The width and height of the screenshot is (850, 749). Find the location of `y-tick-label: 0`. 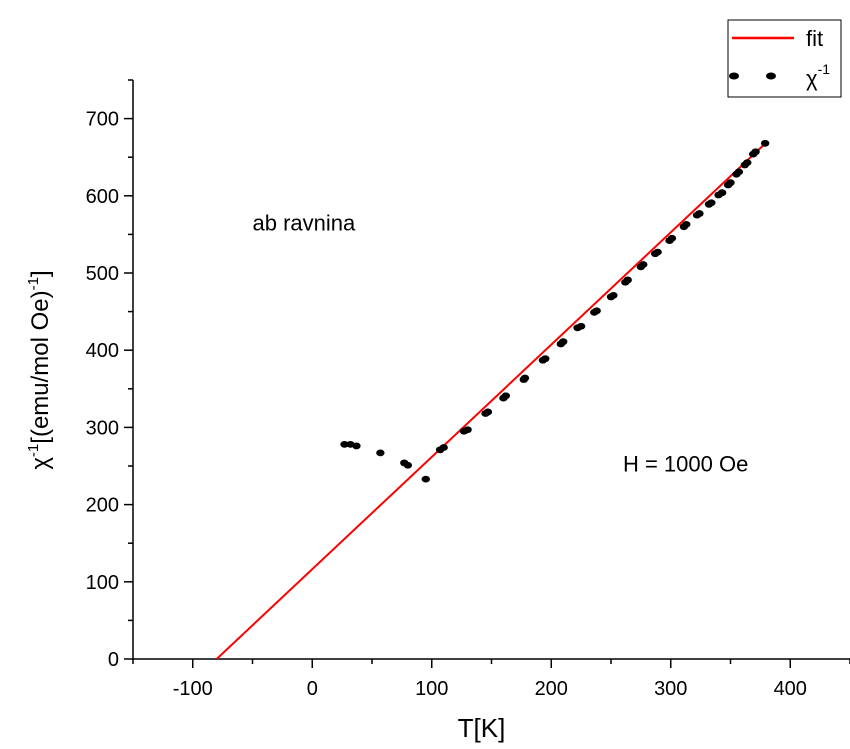

y-tick-label: 0 is located at coordinates (113, 660).